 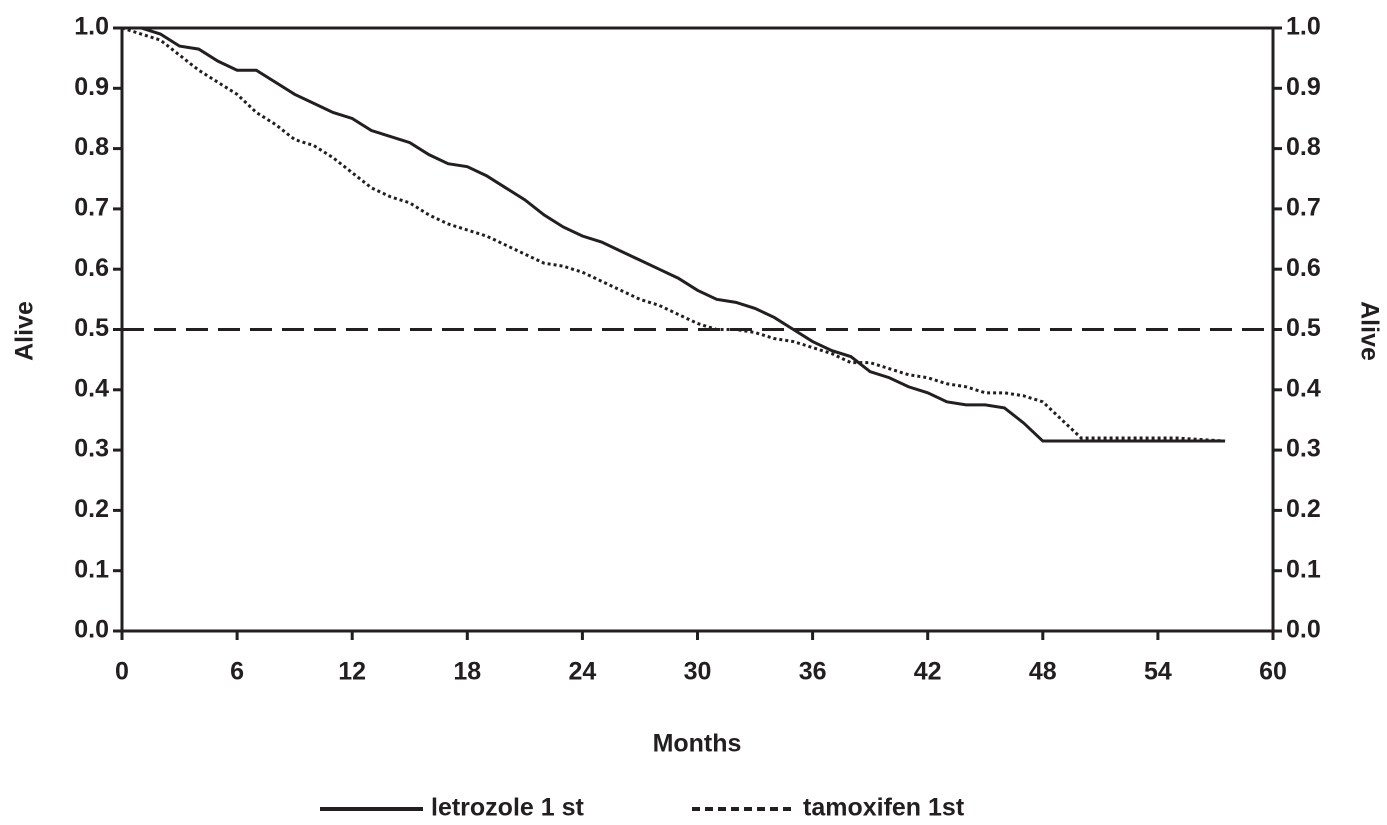 What do you see at coordinates (91, 569) in the screenshot?
I see `y-tick-label: 0.1` at bounding box center [91, 569].